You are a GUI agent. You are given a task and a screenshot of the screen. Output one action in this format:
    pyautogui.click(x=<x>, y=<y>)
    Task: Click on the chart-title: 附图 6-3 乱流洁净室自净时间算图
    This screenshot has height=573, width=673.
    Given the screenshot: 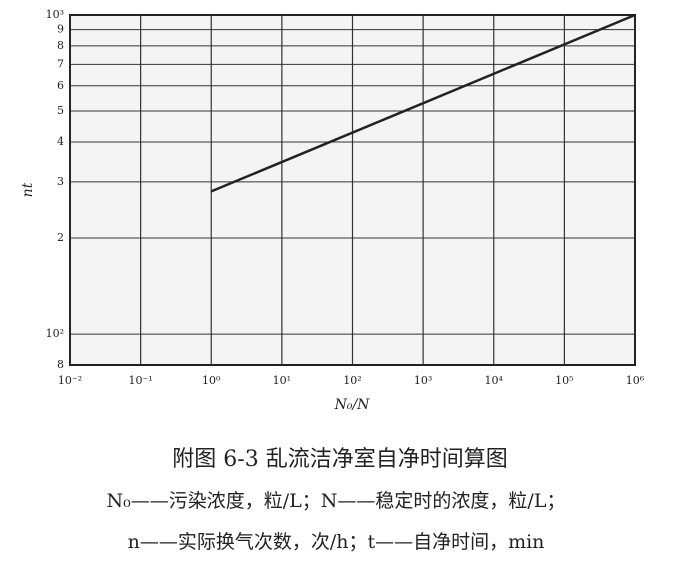 What is the action you would take?
    pyautogui.click(x=339, y=459)
    